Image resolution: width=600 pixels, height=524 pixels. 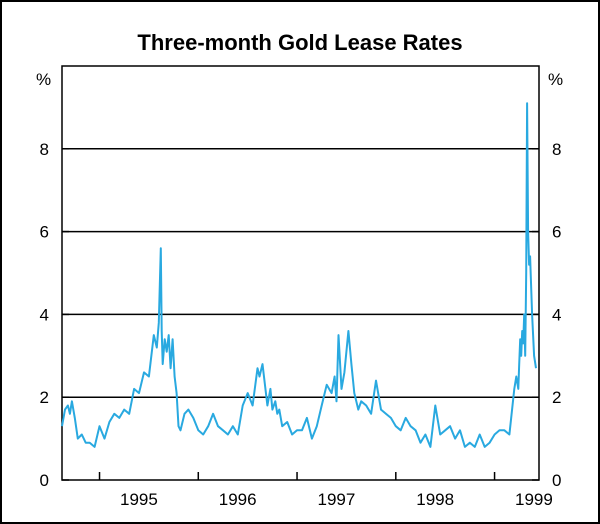 What do you see at coordinates (534, 499) in the screenshot?
I see `x-tick-label-1999: 1999` at bounding box center [534, 499].